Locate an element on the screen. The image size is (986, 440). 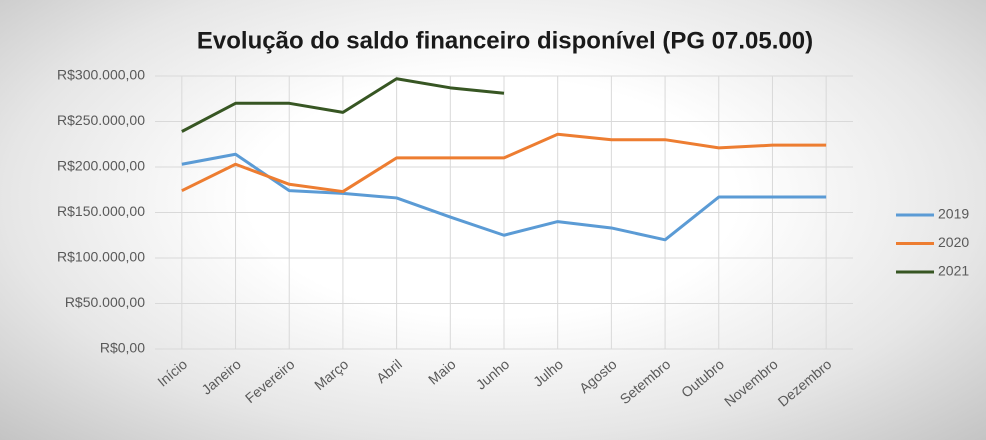
x-tick-label: Junho is located at coordinates (493, 374).